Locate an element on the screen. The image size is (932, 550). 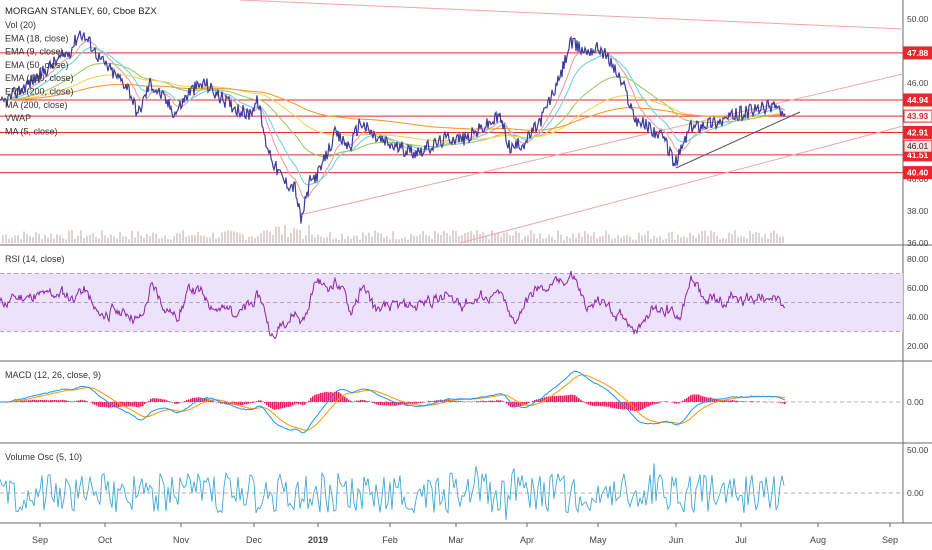
level-tag is located at coordinates (917, 132).